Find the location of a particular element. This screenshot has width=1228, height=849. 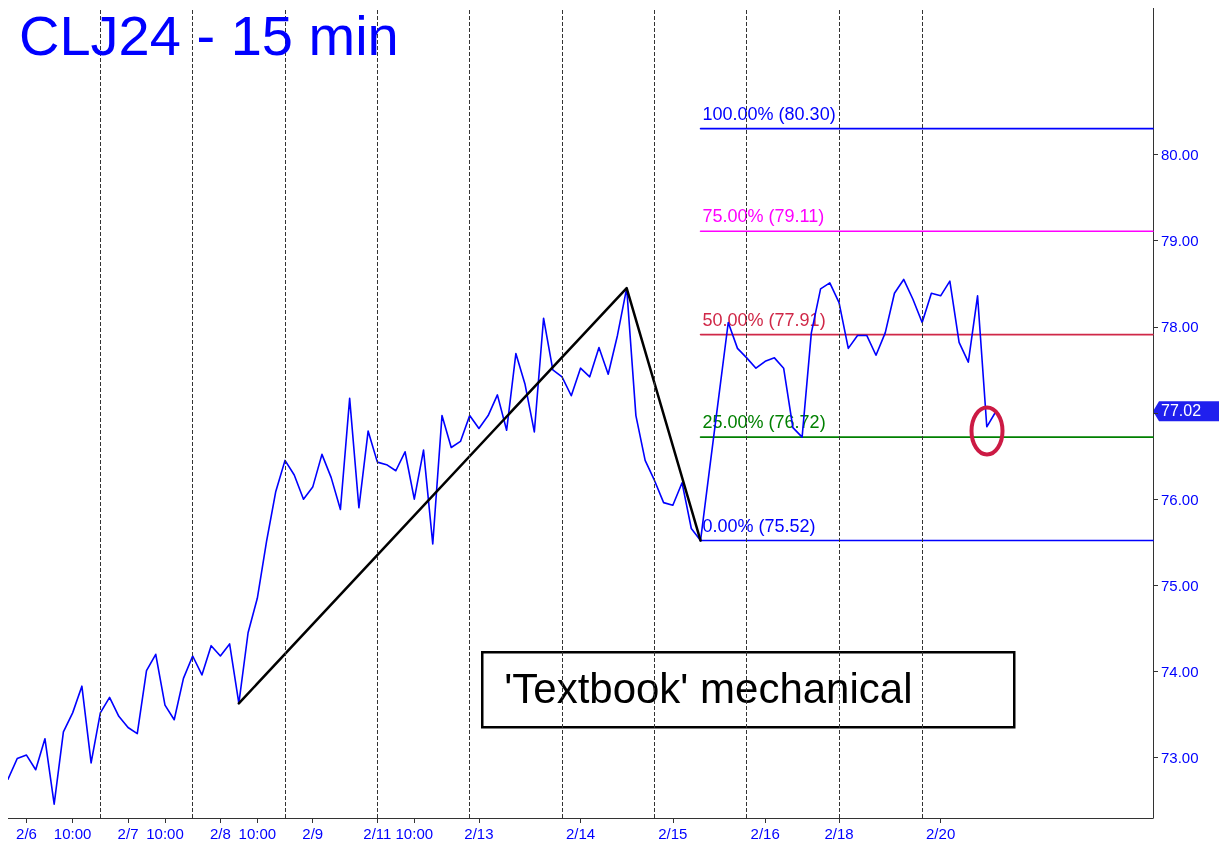

annotation: 'Textbook' mechanical is located at coordinates (708, 688).